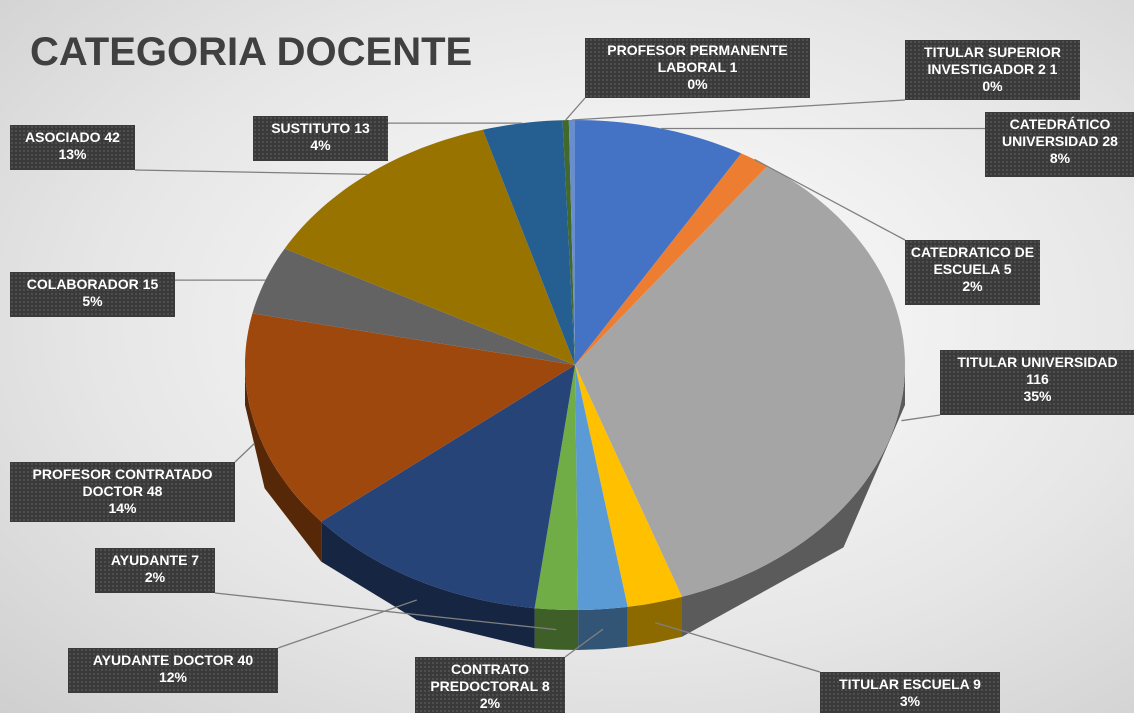 This screenshot has width=1134, height=713. What do you see at coordinates (122, 508) in the screenshot?
I see `label-percent: 14%` at bounding box center [122, 508].